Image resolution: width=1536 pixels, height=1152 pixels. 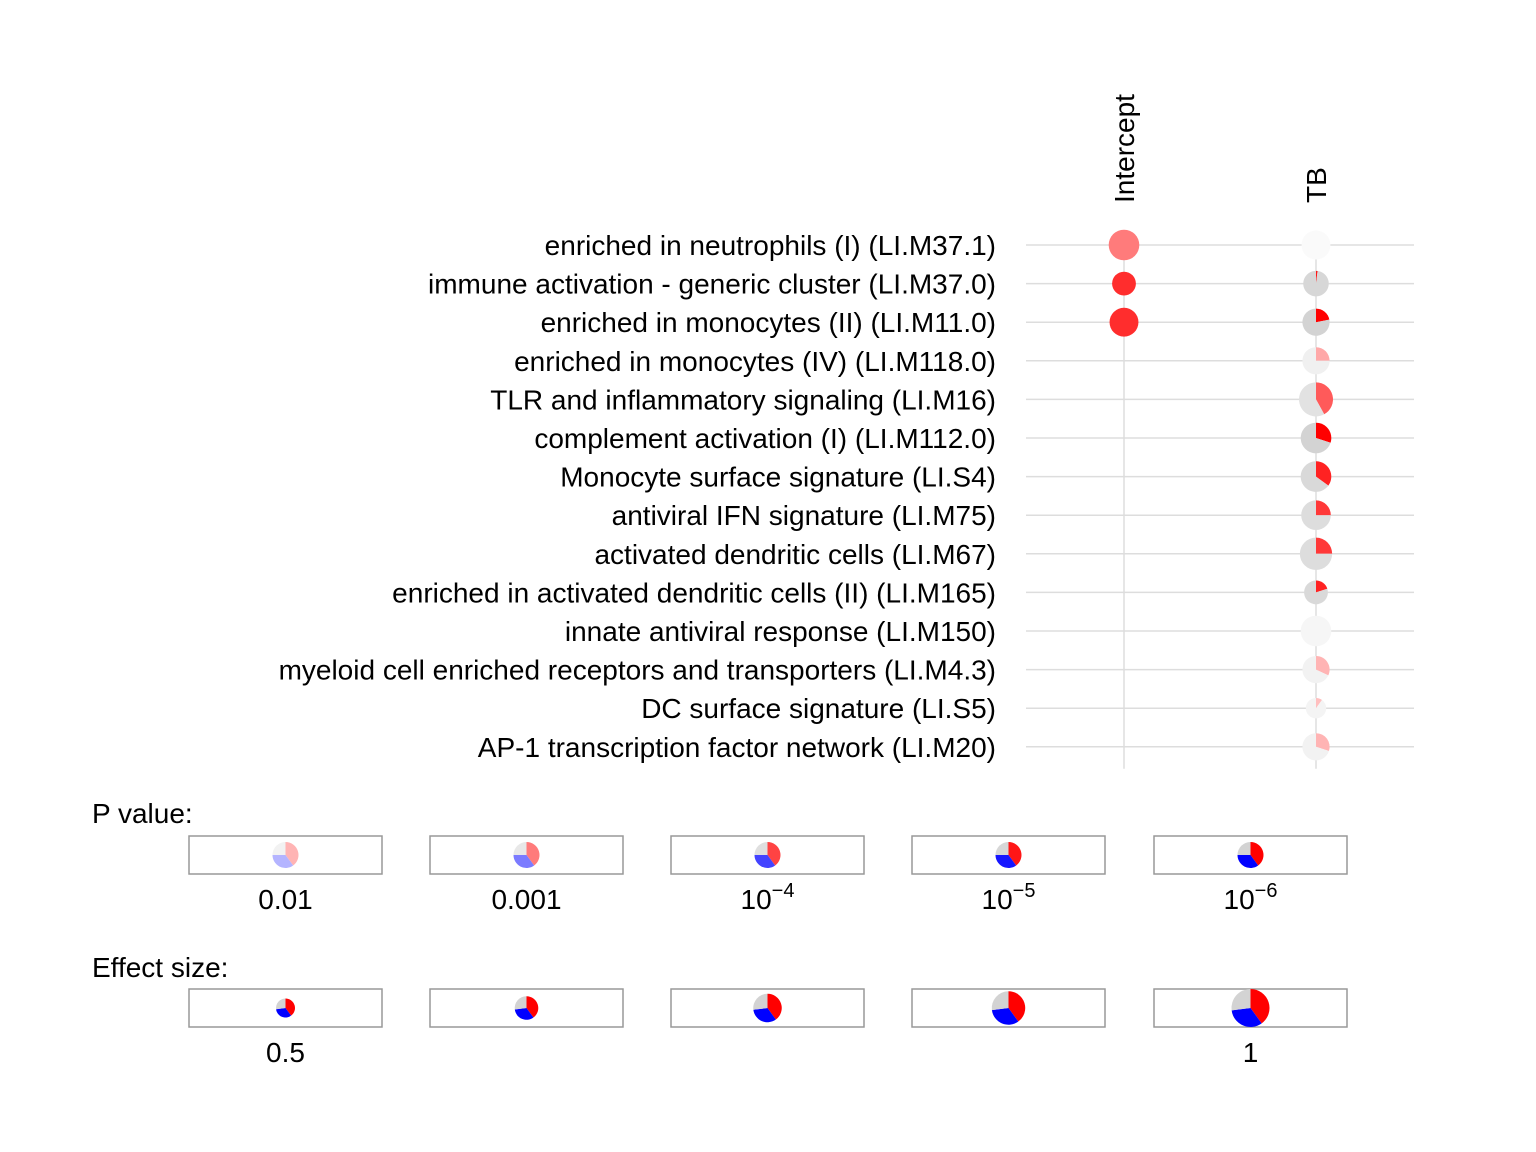 I want to click on effect-size-legend: 0.5 1, so click(x=768, y=1028).